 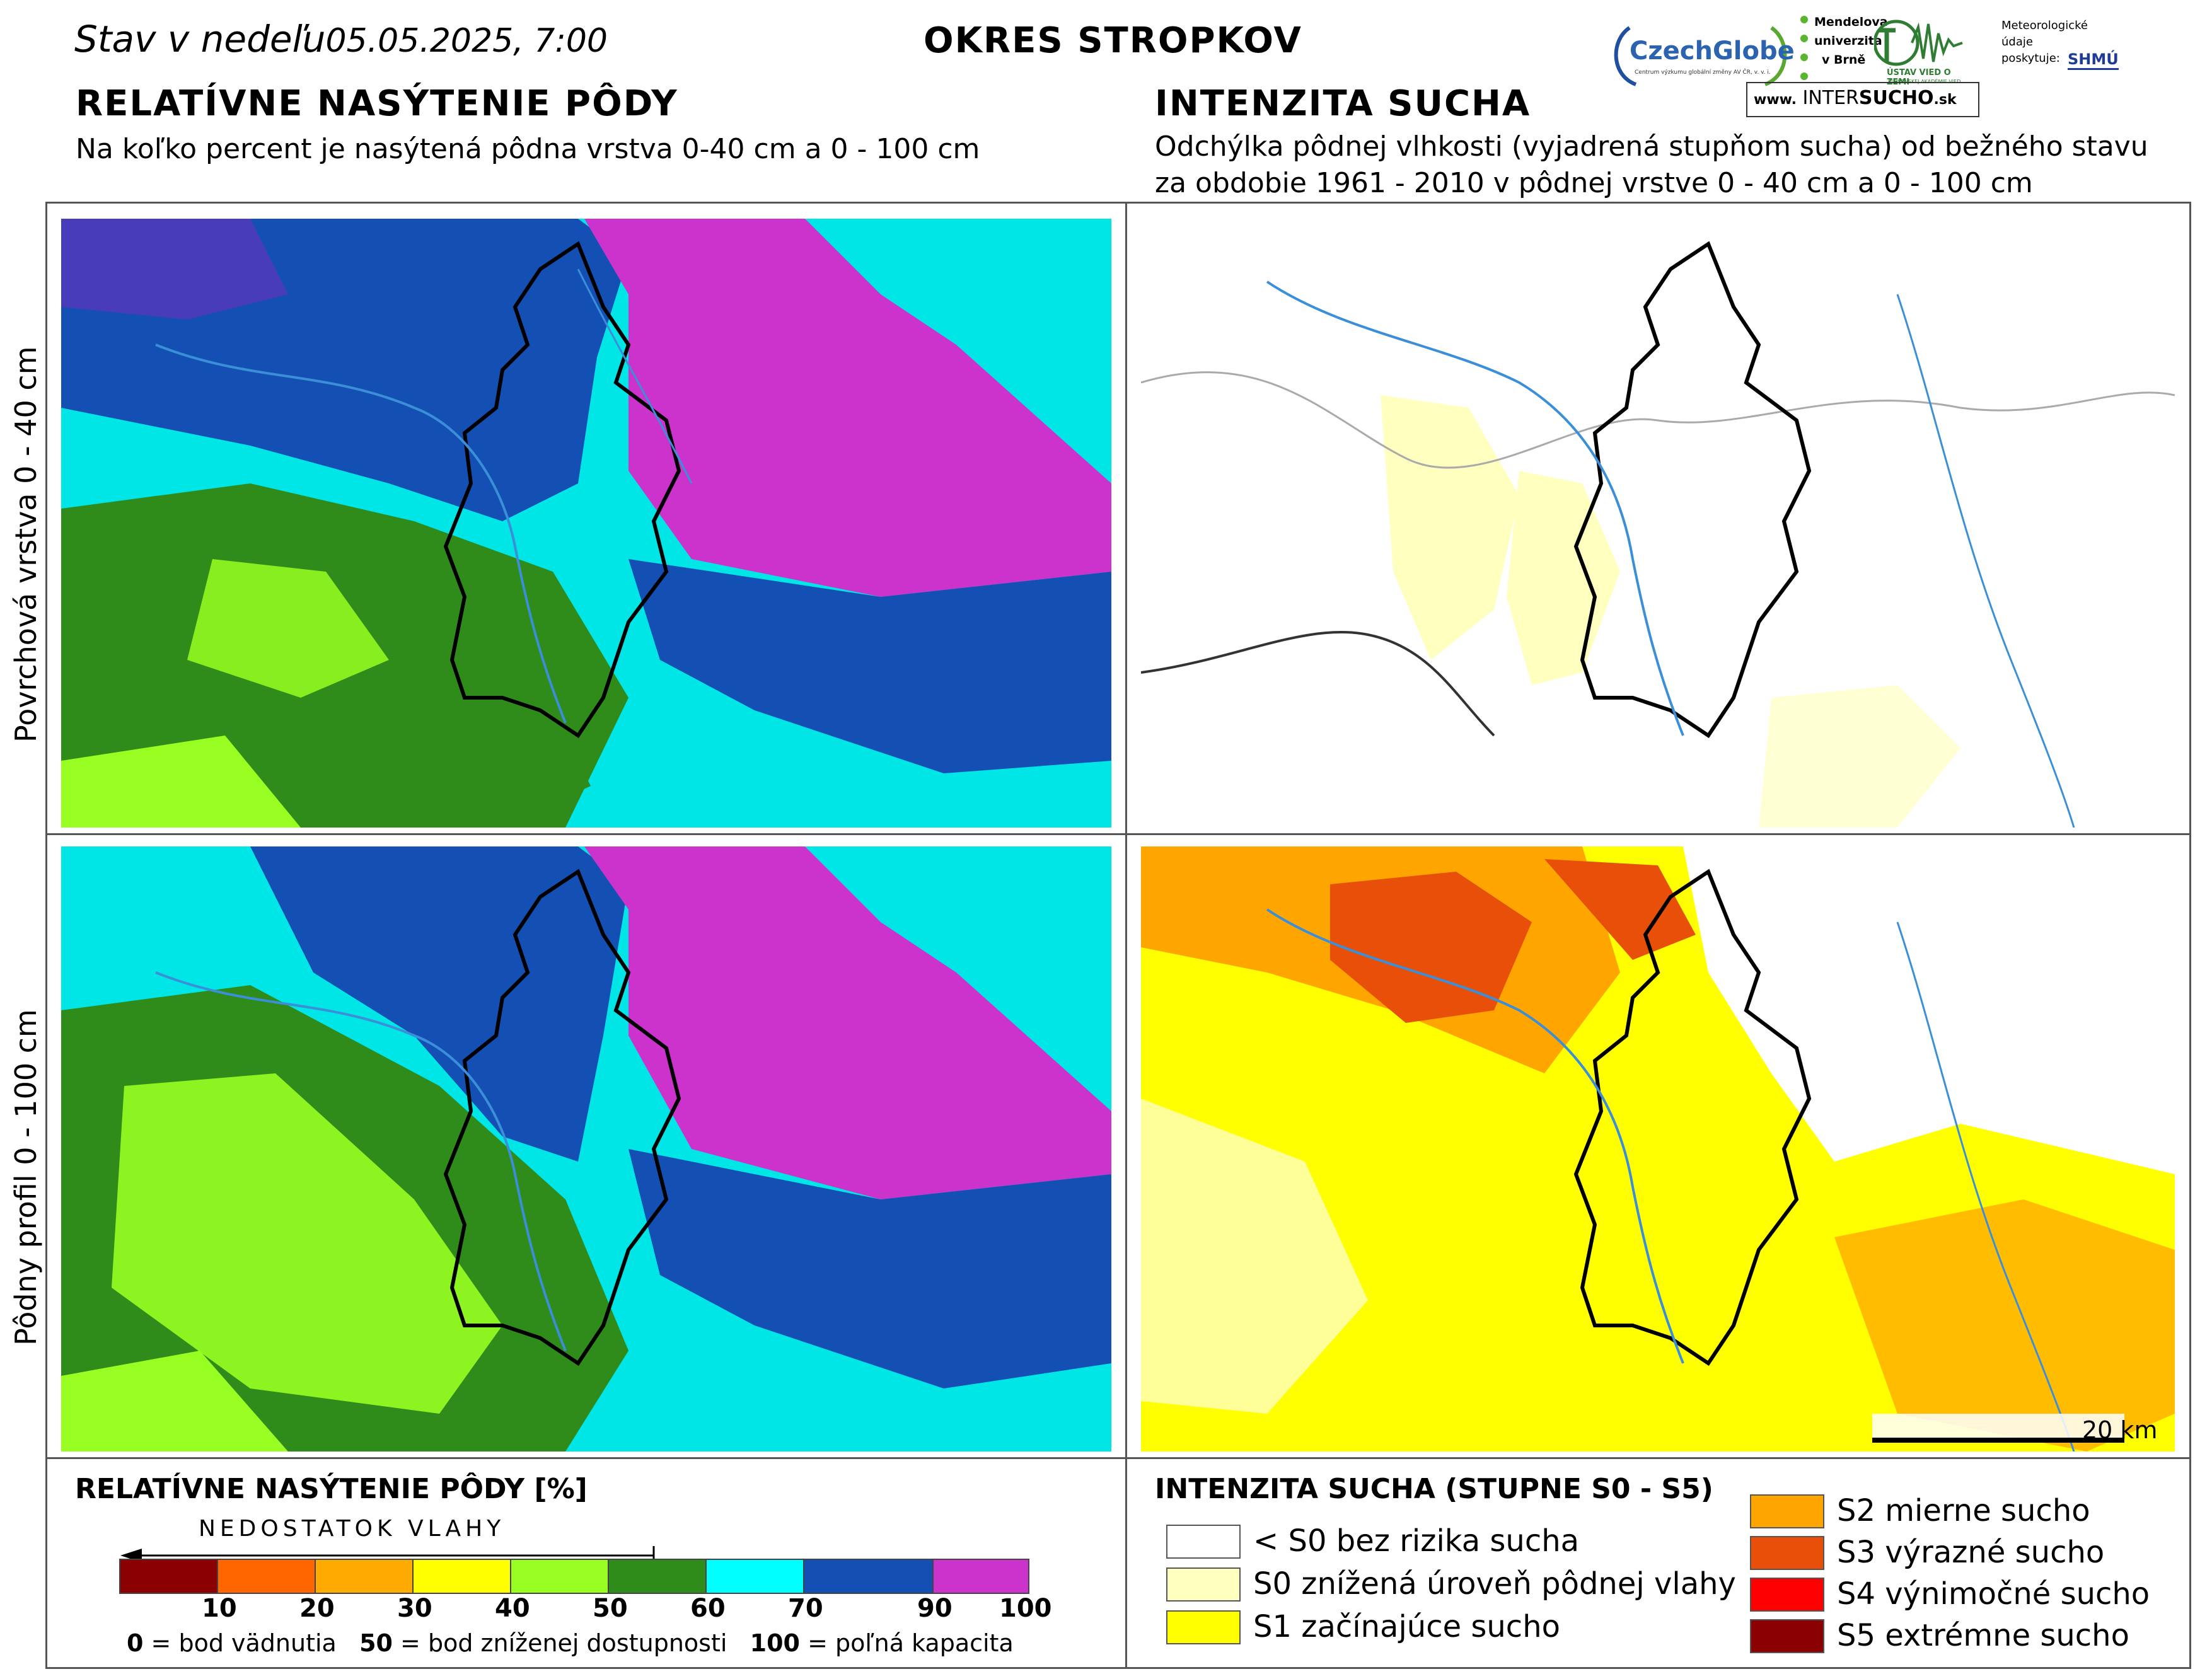 What do you see at coordinates (512, 1608) in the screenshot?
I see `tick-40: 40` at bounding box center [512, 1608].